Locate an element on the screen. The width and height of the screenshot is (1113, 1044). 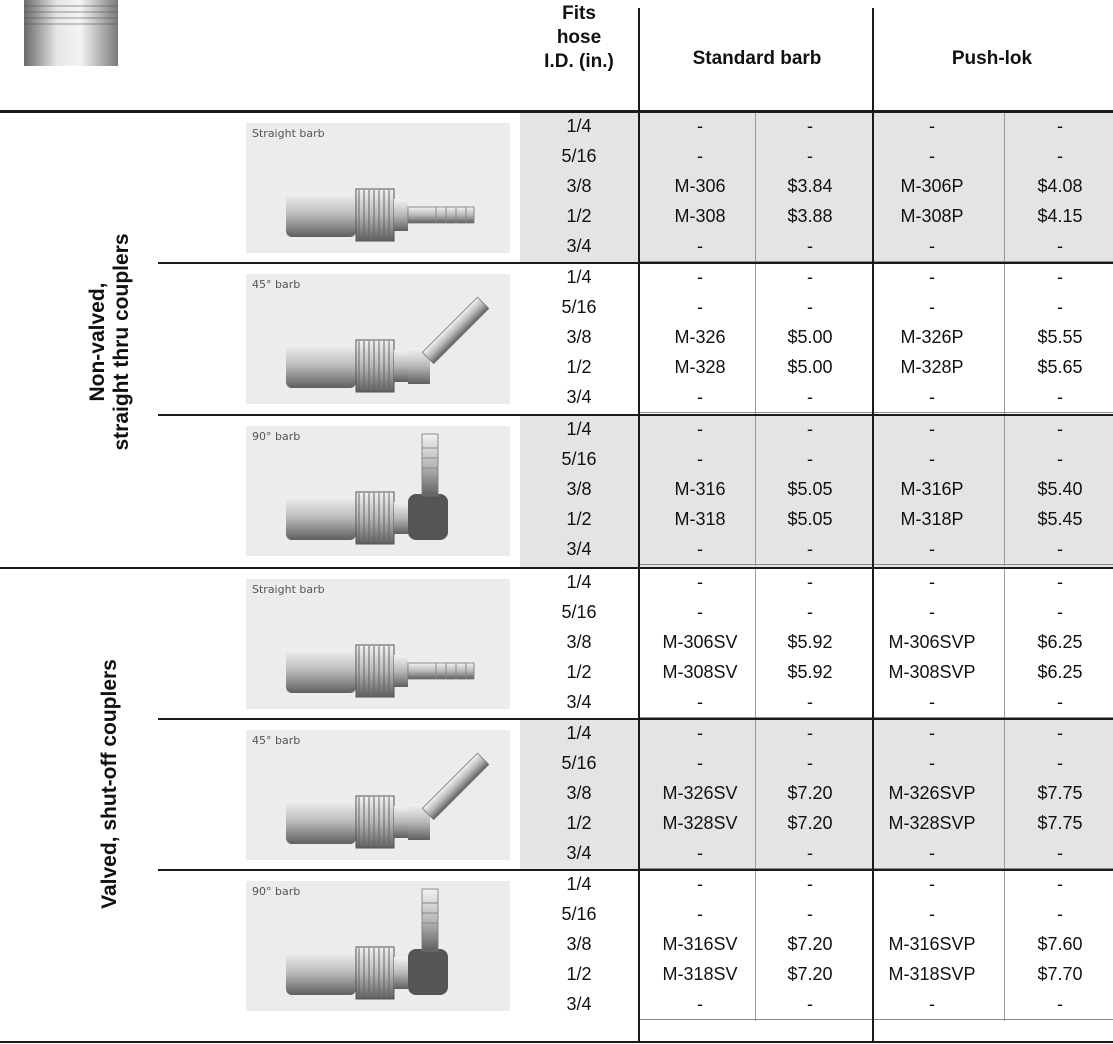
standard-price-cell: $5.05 is located at coordinates (810, 519).